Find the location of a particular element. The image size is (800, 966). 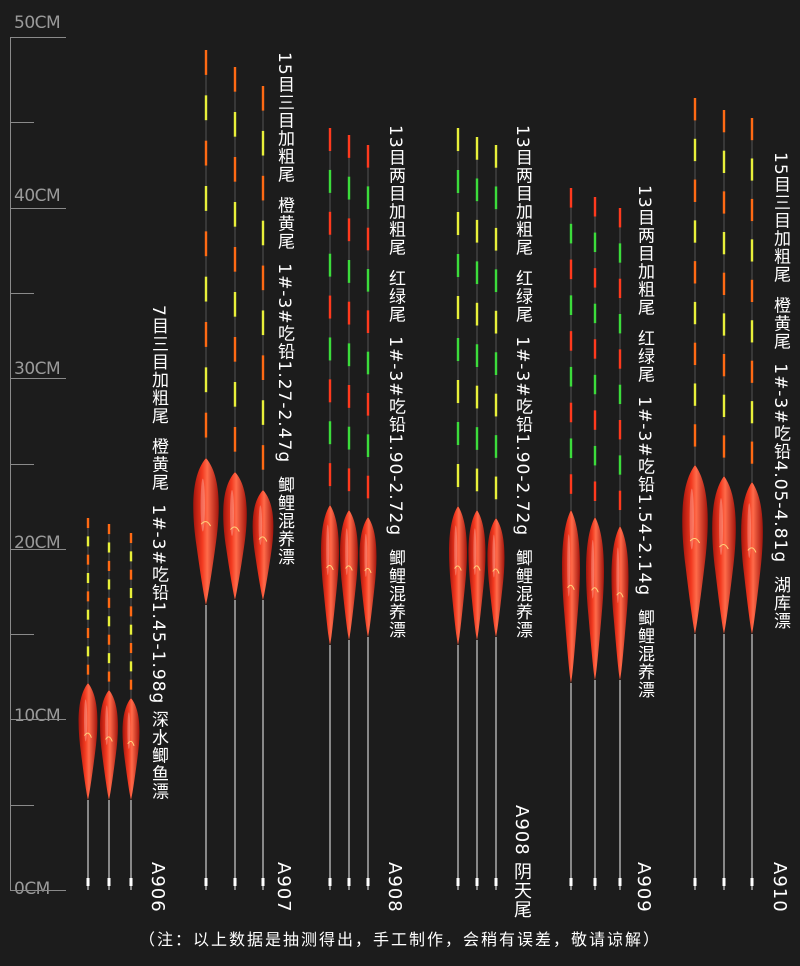

ruler-label-10cm: 10CM is located at coordinates (37, 716).